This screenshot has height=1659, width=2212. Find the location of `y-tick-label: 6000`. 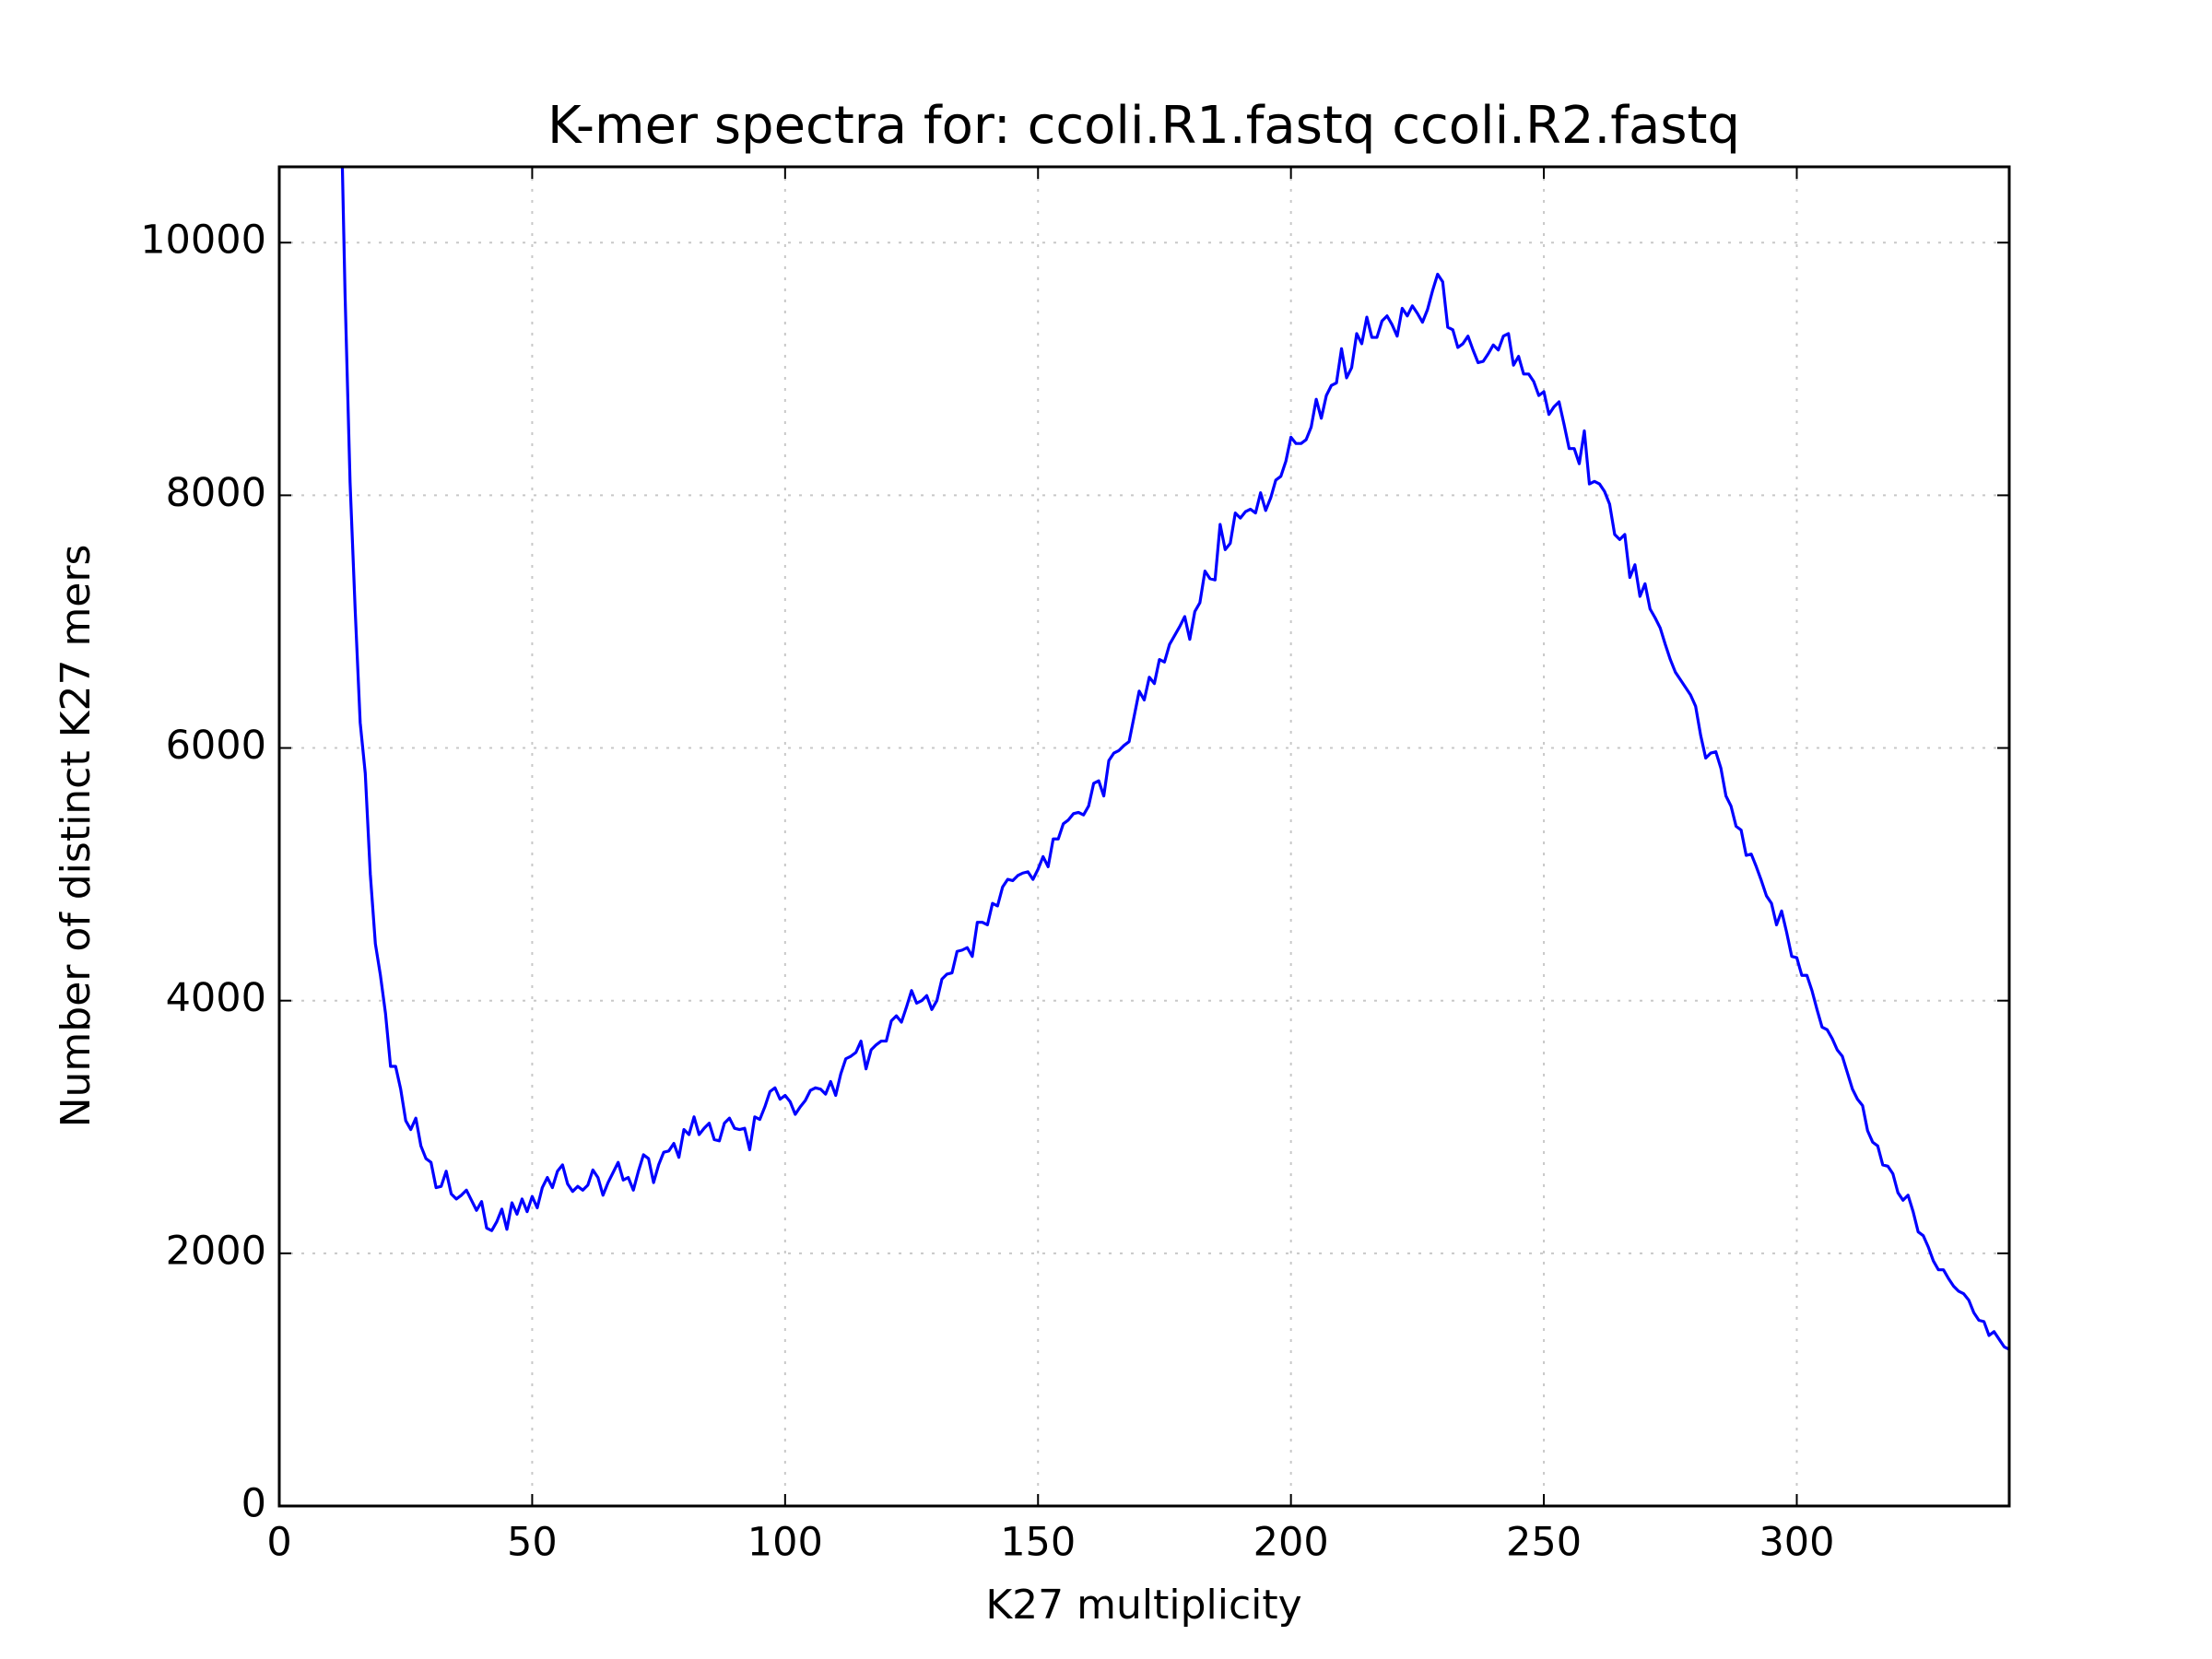

y-tick-label: 6000 is located at coordinates (216, 746).